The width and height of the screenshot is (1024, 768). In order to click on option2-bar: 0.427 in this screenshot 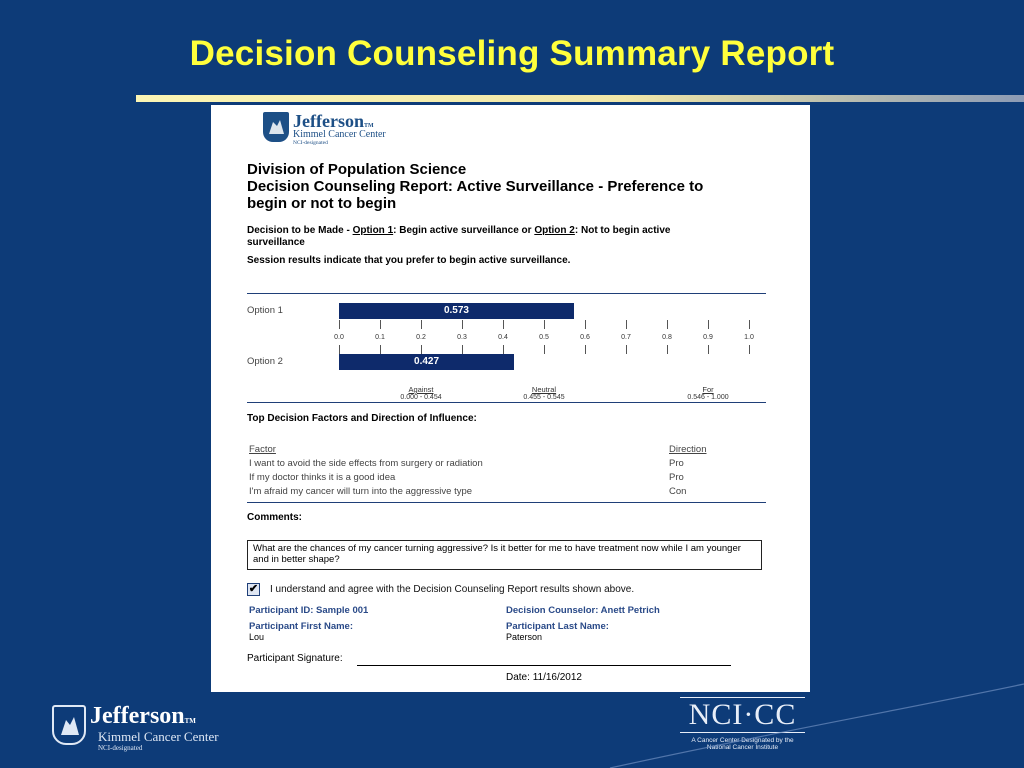, I will do `click(427, 362)`.